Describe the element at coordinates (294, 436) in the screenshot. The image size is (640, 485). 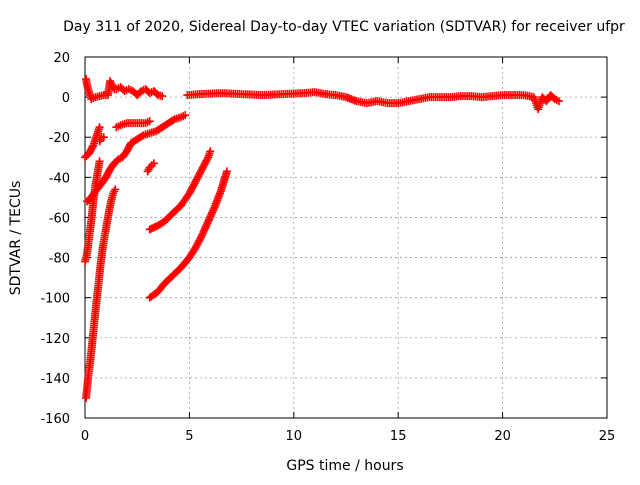
I see `x-tick-label: 10` at that location.